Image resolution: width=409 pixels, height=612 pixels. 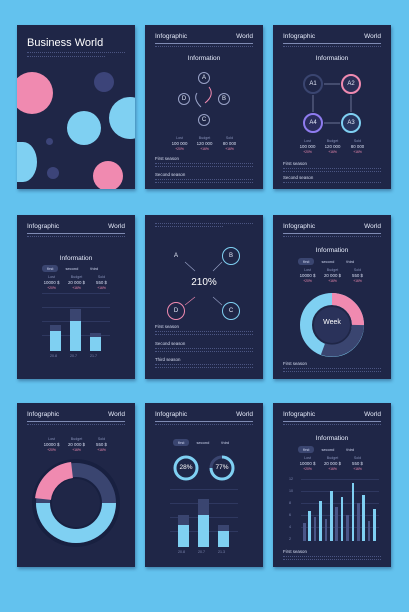 I want to click on node-a4: A4, so click(x=313, y=123).